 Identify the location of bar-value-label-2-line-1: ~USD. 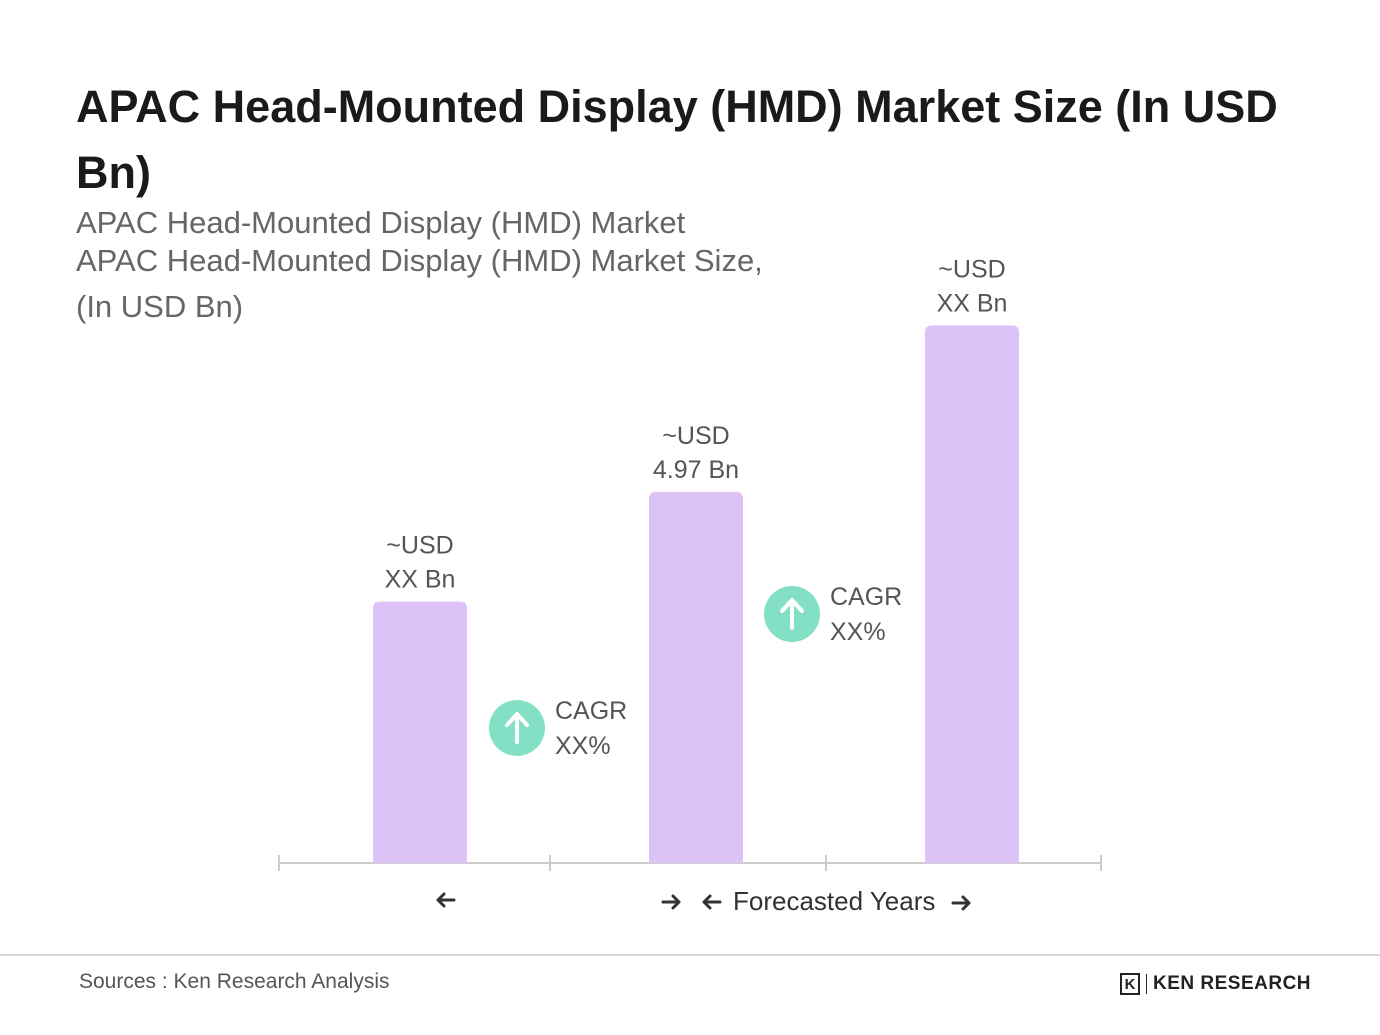
(695, 436).